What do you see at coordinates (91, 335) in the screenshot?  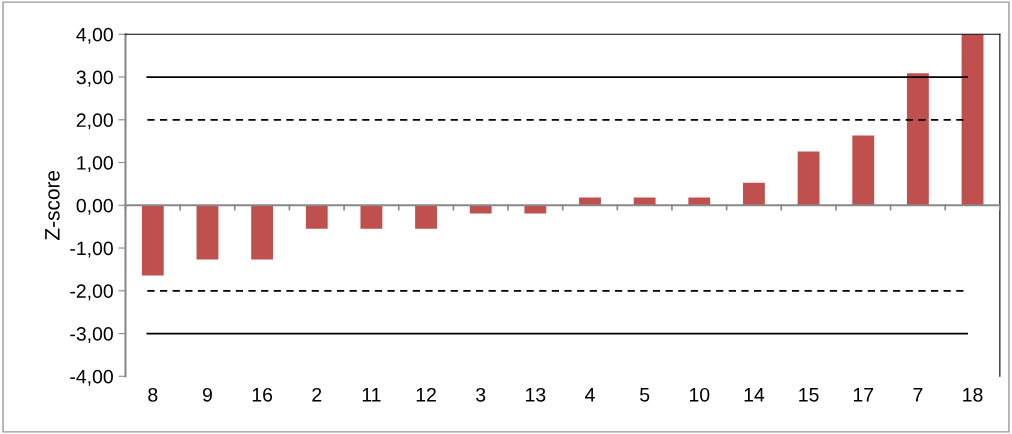 I see `y-tick-label: -3,00` at bounding box center [91, 335].